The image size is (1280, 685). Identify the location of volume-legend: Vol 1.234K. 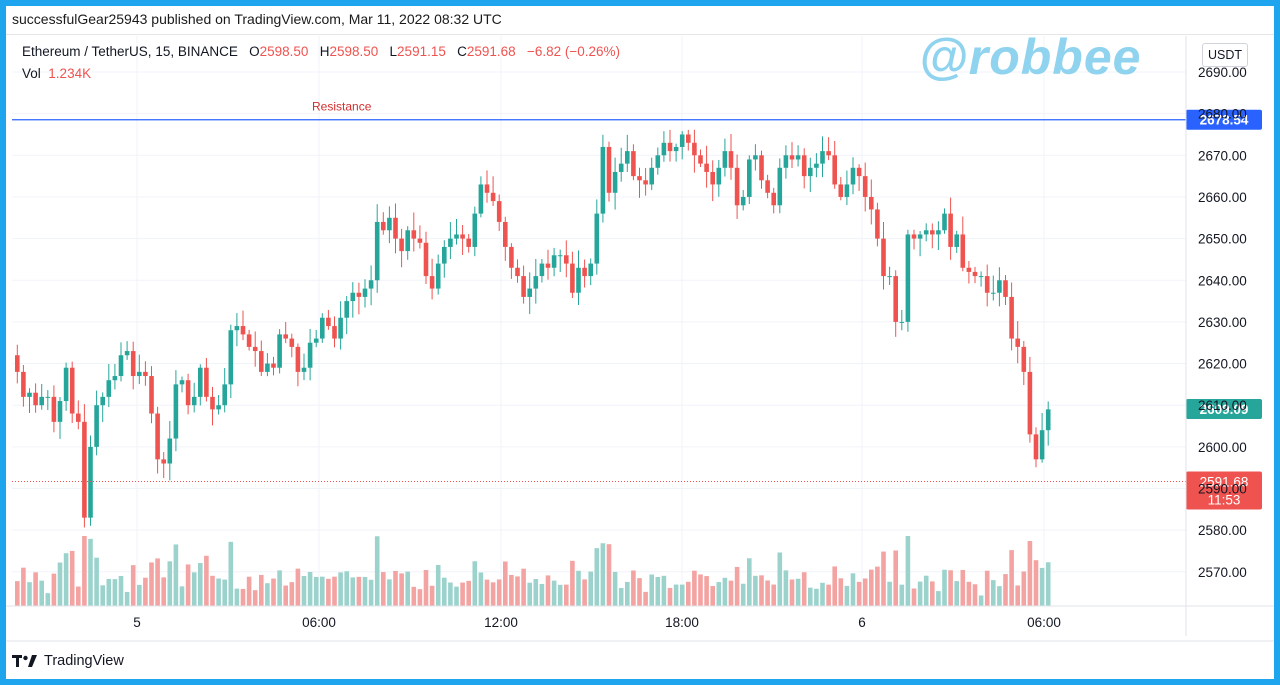
(56, 73).